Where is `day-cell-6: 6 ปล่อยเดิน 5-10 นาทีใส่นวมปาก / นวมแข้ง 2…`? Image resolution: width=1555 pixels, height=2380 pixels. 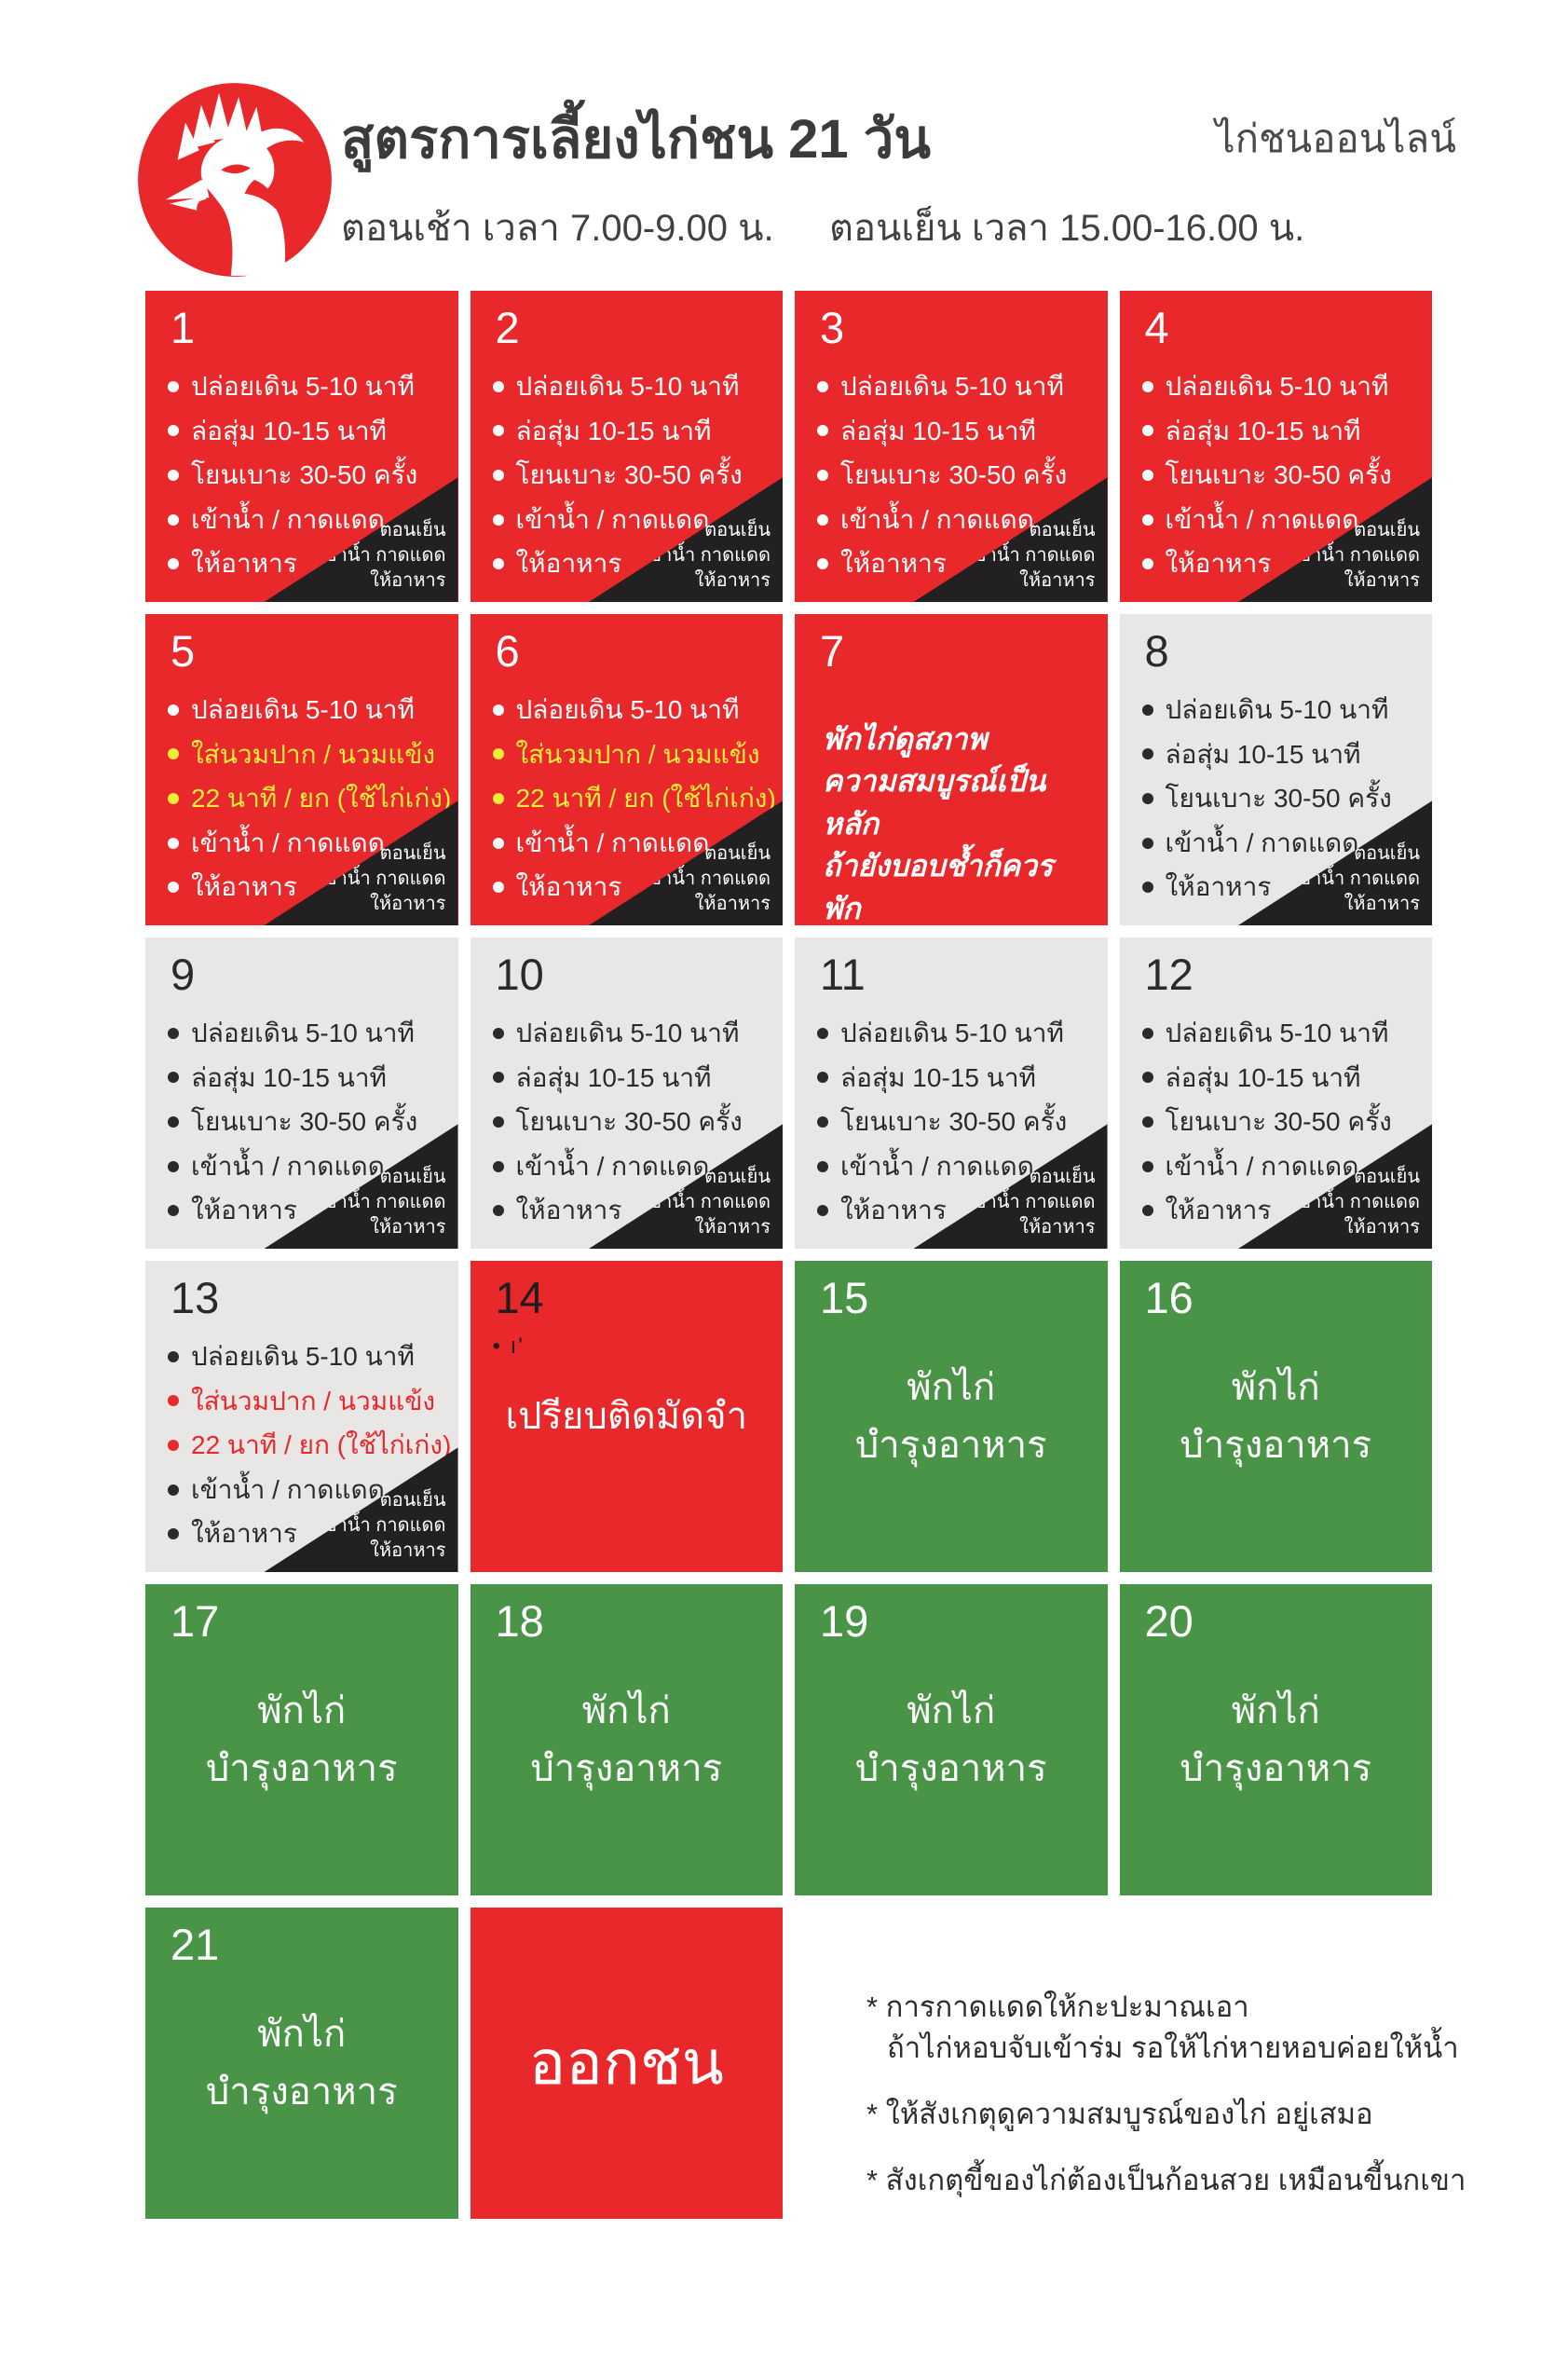 day-cell-6: 6 ปล่อยเดิน 5-10 นาทีใส่นวมปาก / นวมแข้ง 2… is located at coordinates (626, 769).